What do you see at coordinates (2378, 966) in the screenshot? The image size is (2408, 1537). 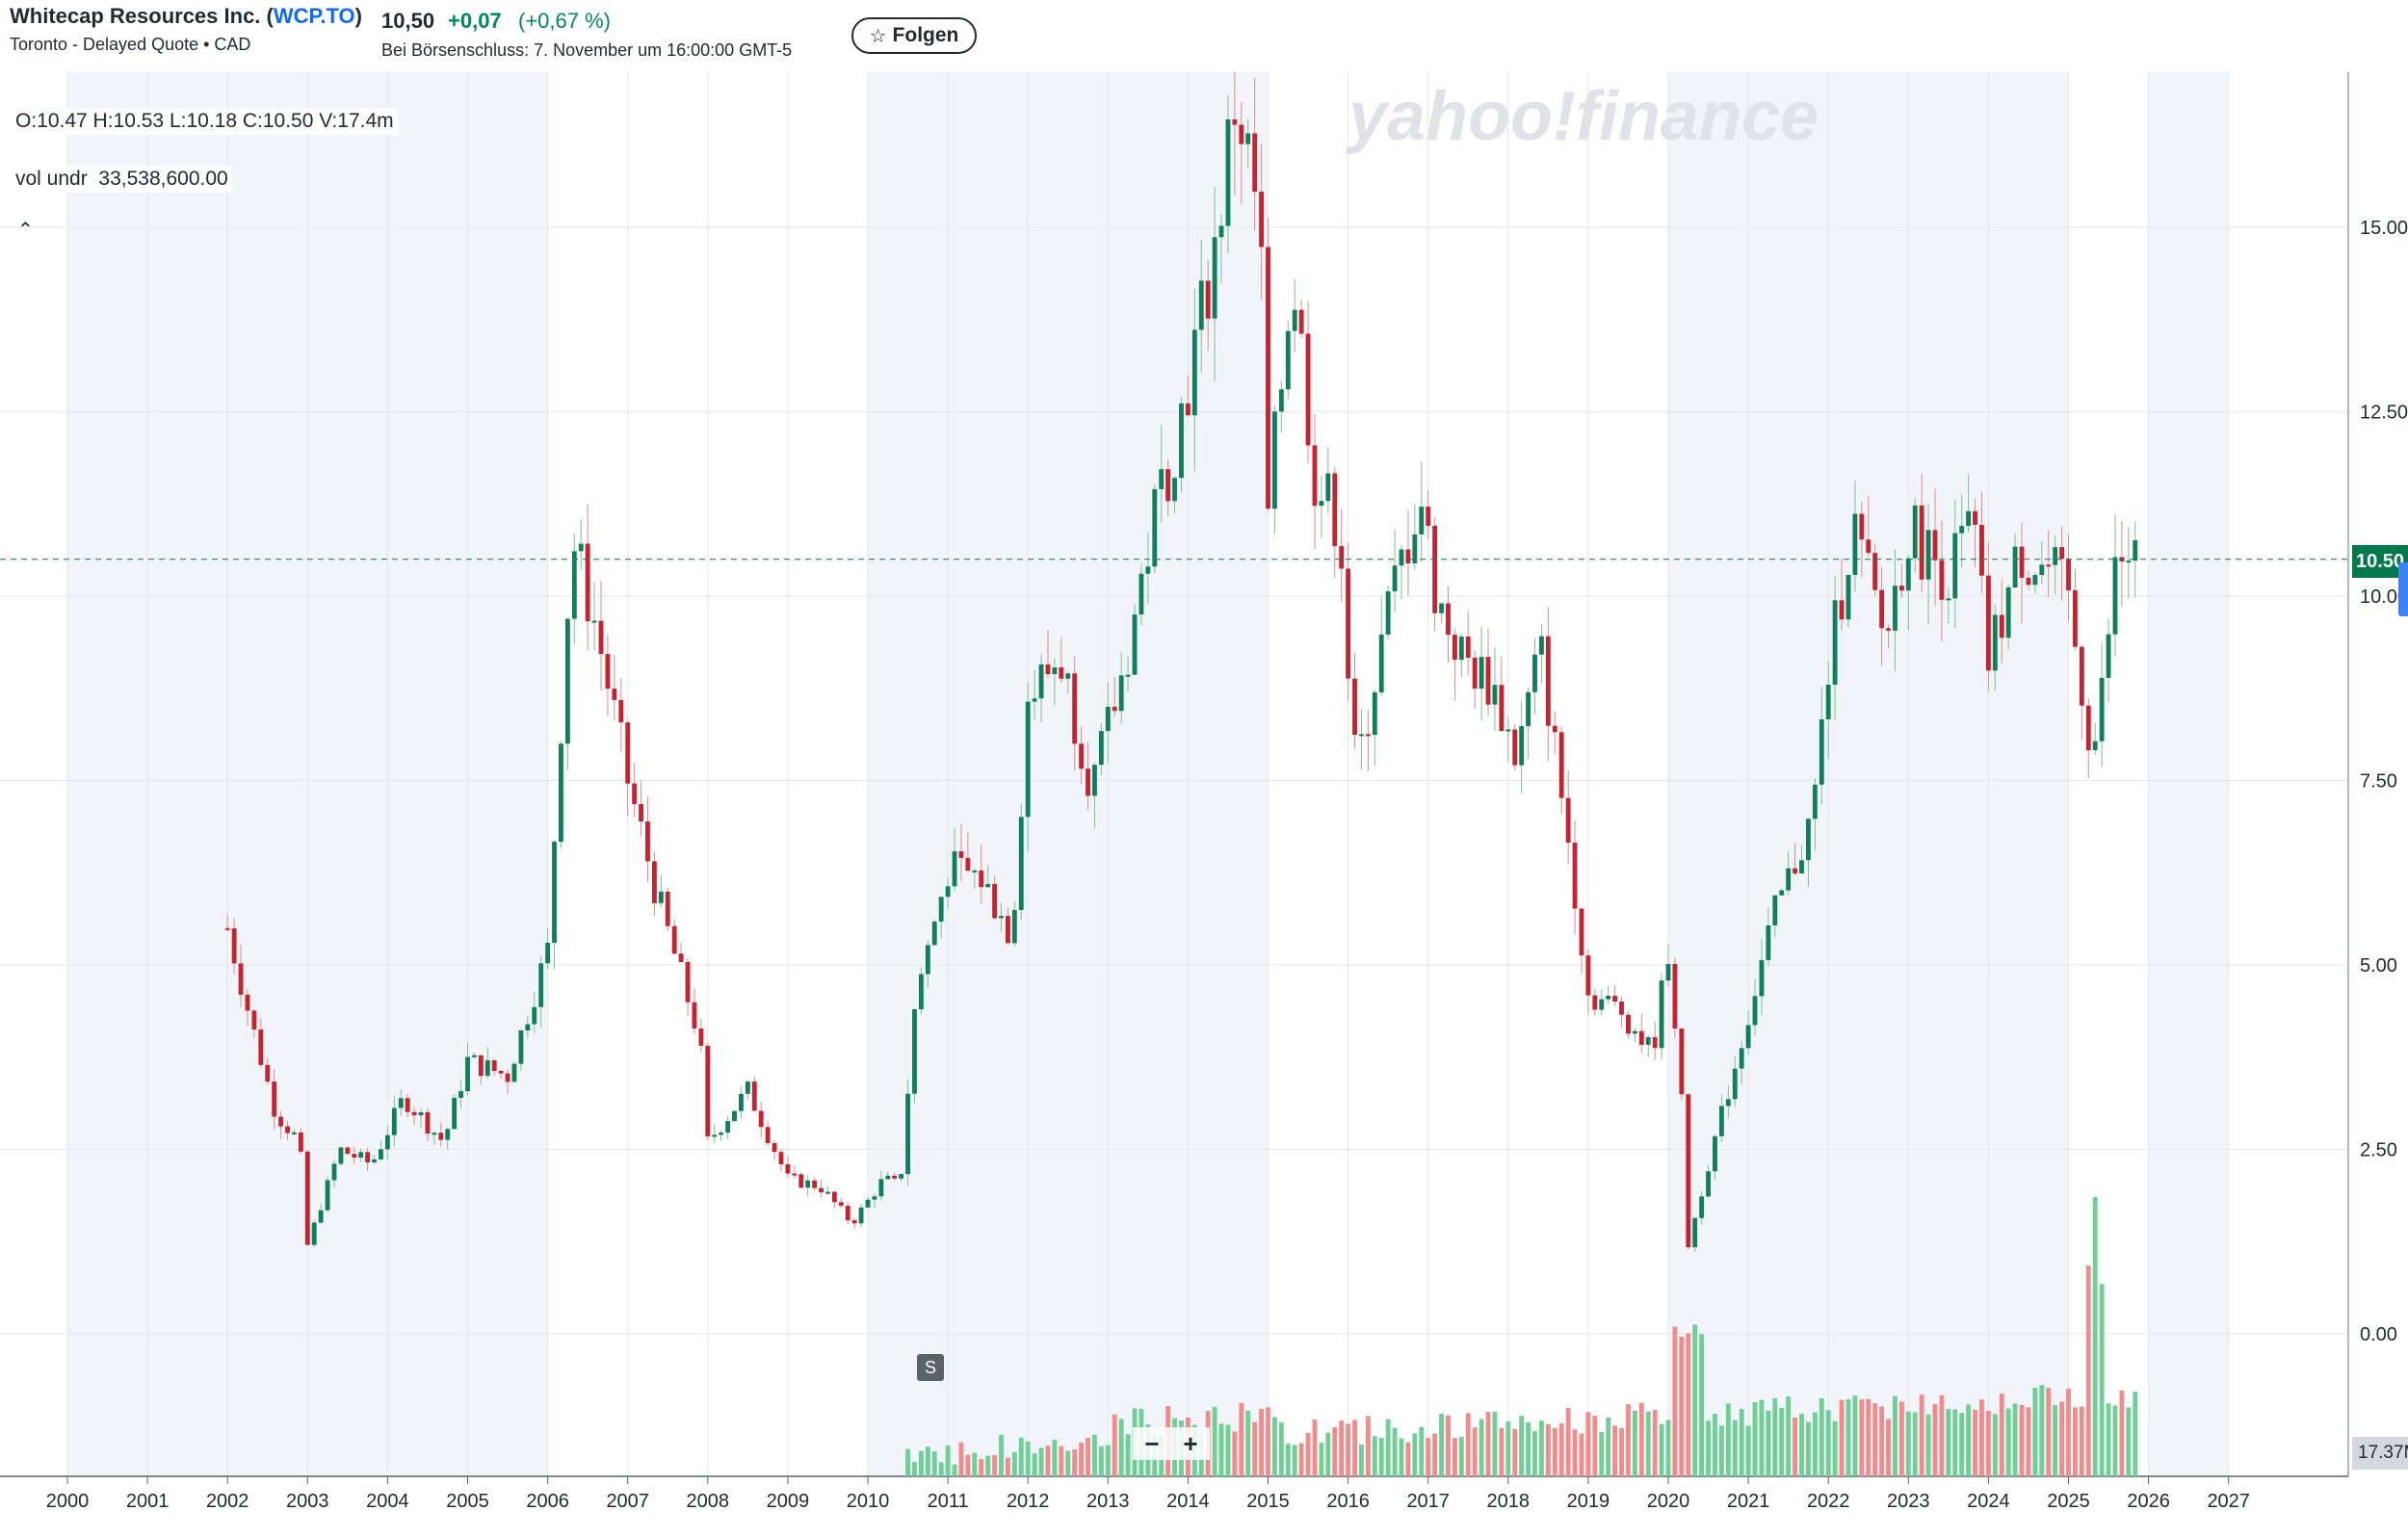 I see `y-tick-label: 5.00` at bounding box center [2378, 966].